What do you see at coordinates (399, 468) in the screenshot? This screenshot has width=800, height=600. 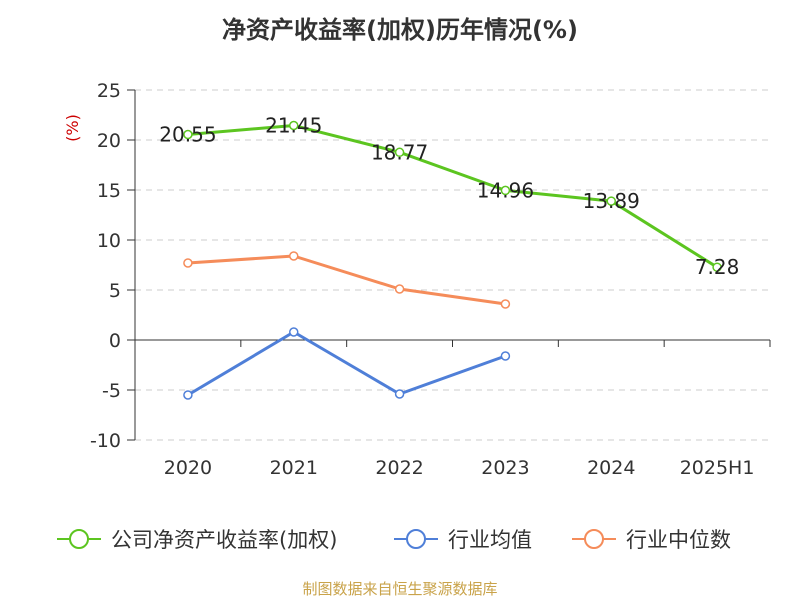 I see `x-tick-label: 2022` at bounding box center [399, 468].